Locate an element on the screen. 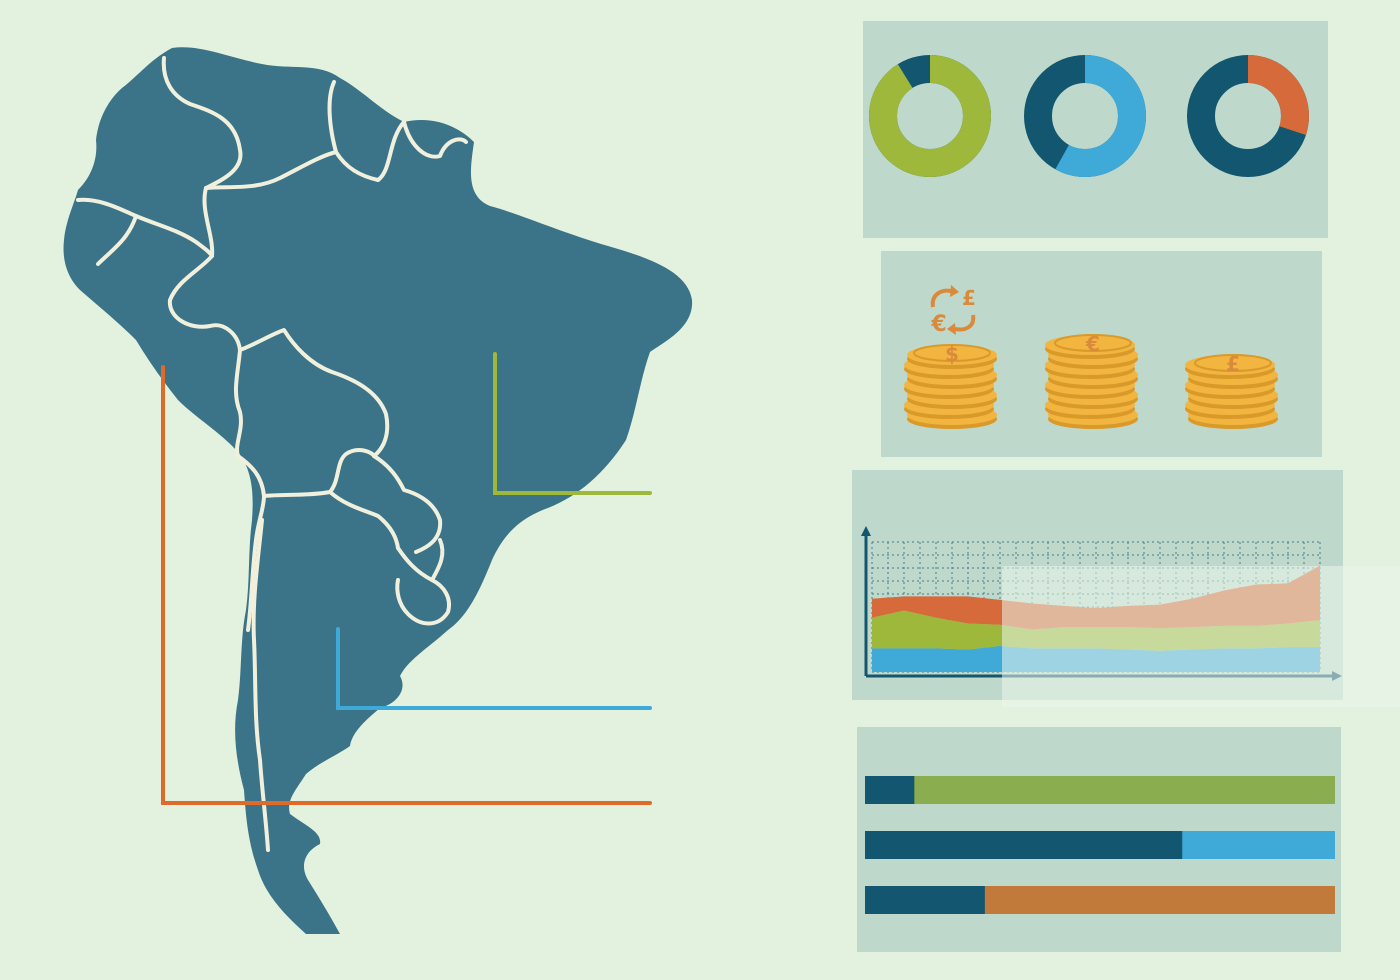 The image size is (1400, 980). currency-coins-panel: £ € $ € £ is located at coordinates (1101, 354).